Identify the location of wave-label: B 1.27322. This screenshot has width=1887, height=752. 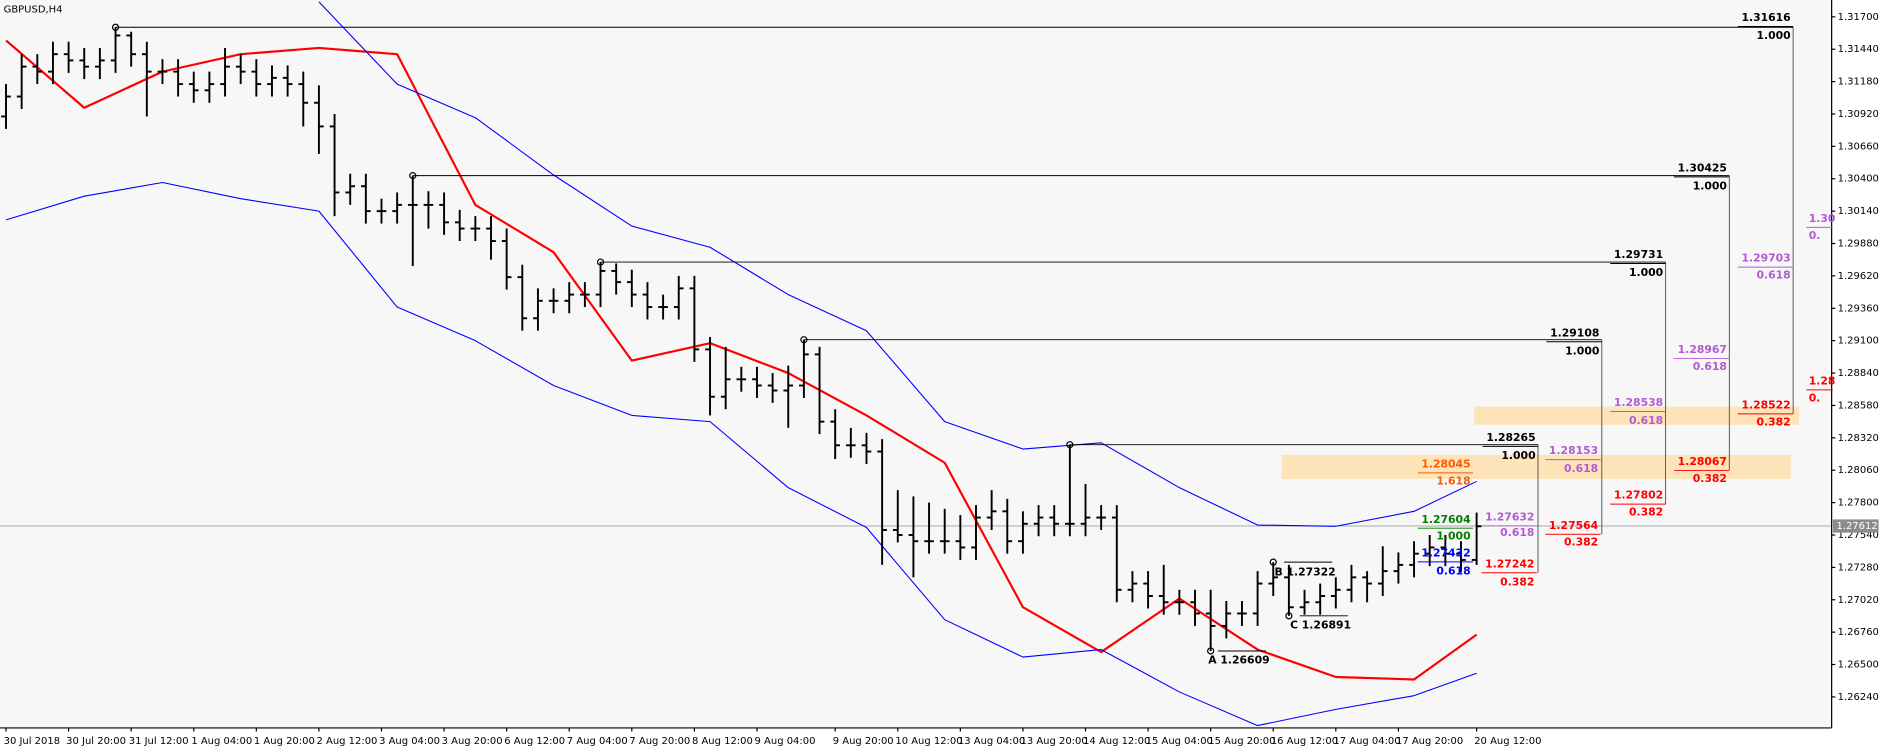
(1304, 572).